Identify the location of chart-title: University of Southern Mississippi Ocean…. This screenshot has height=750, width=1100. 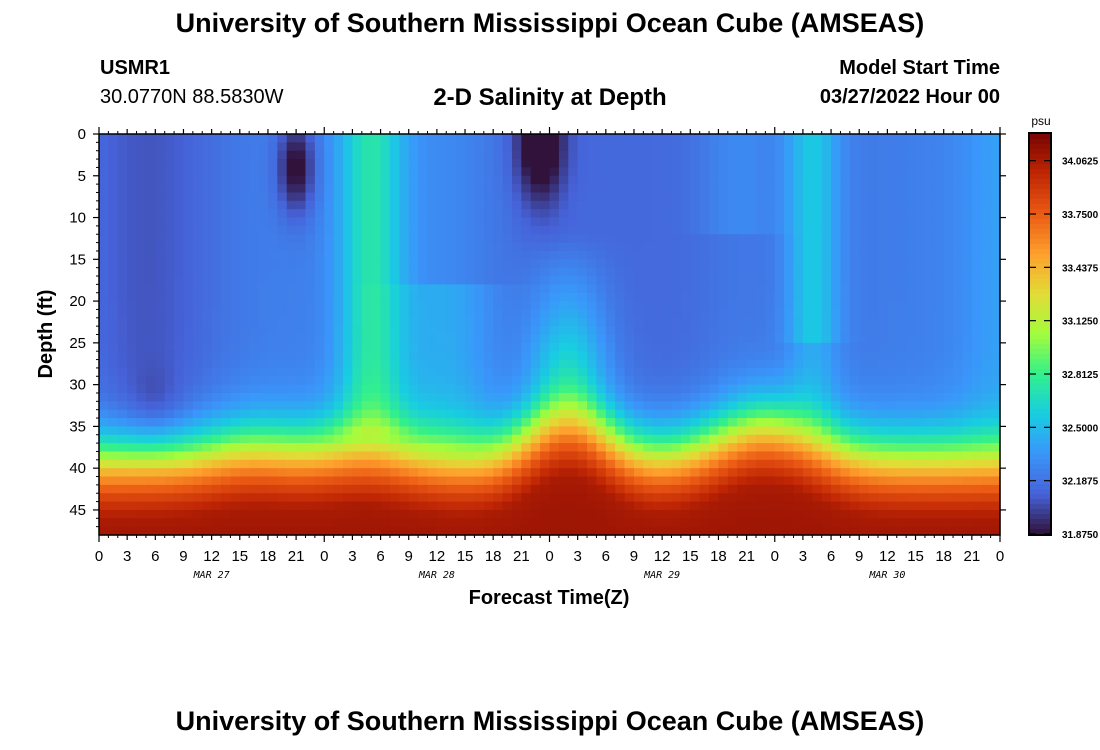
(550, 23).